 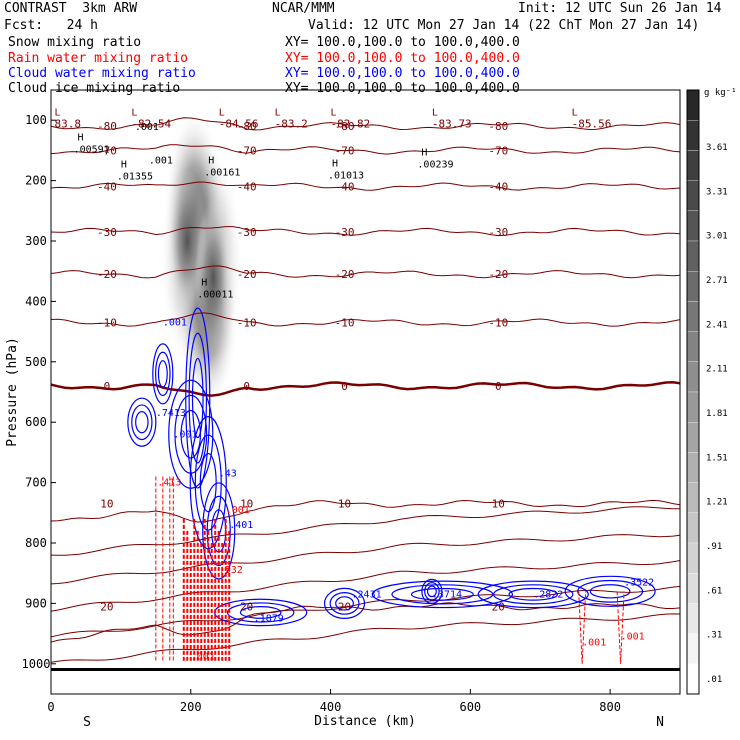 I want to click on right-end-label: N, so click(x=660, y=722).